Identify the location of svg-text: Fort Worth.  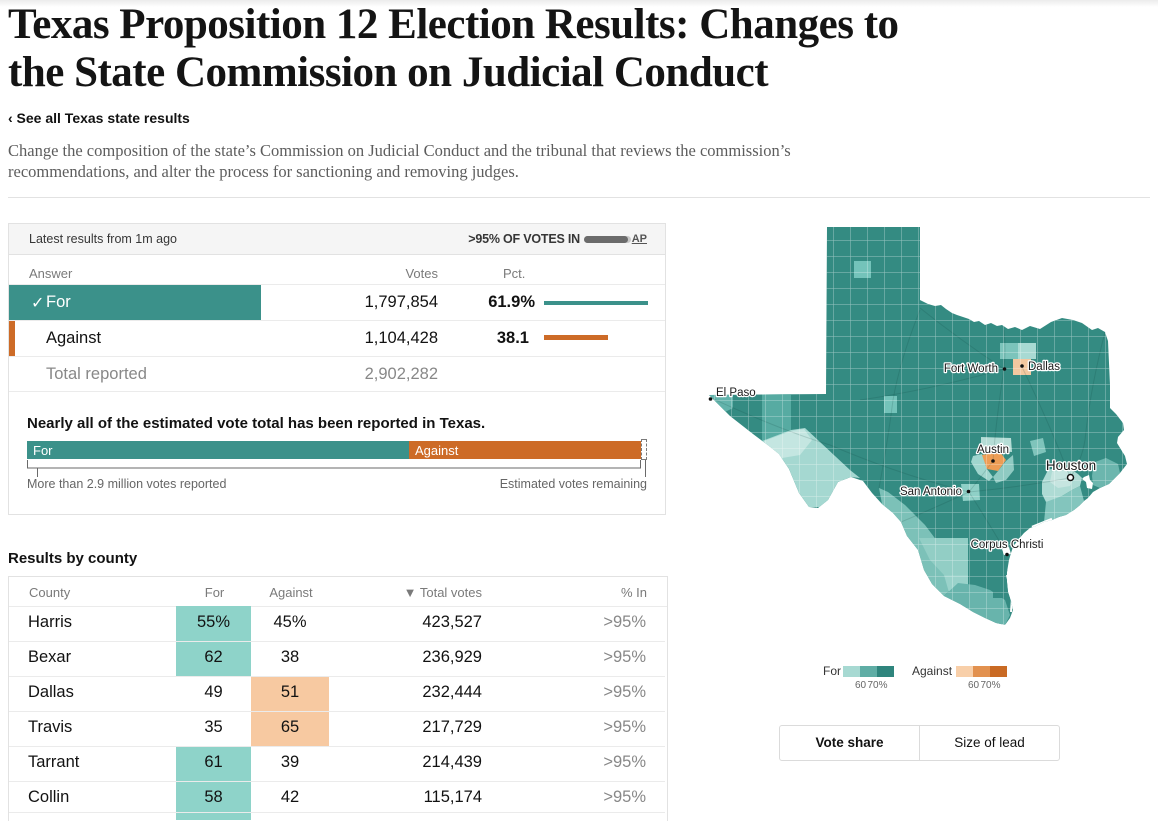
(971, 369).